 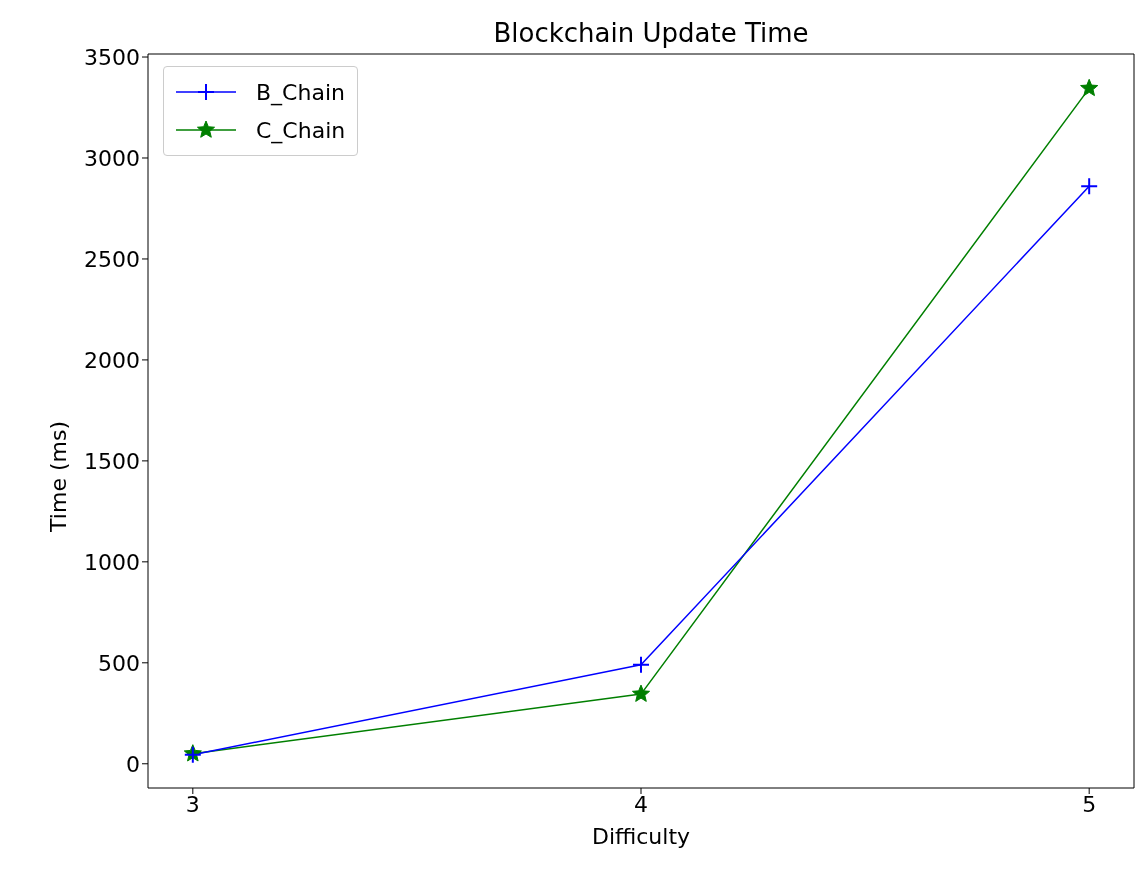 I want to click on y-tick-label: 3000, so click(x=112, y=158).